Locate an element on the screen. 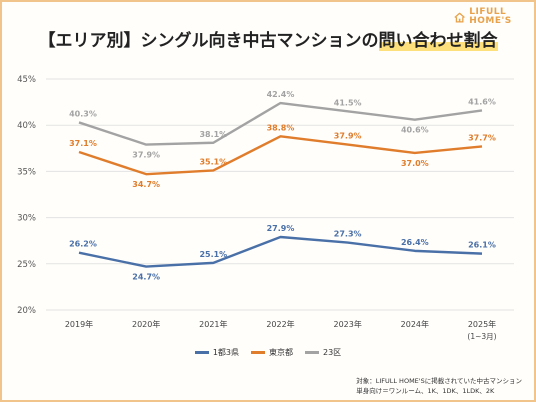  footnote-line-1: 対象：LIFULL HOME'Sに掲載されていた中古マンション is located at coordinates (439, 381).